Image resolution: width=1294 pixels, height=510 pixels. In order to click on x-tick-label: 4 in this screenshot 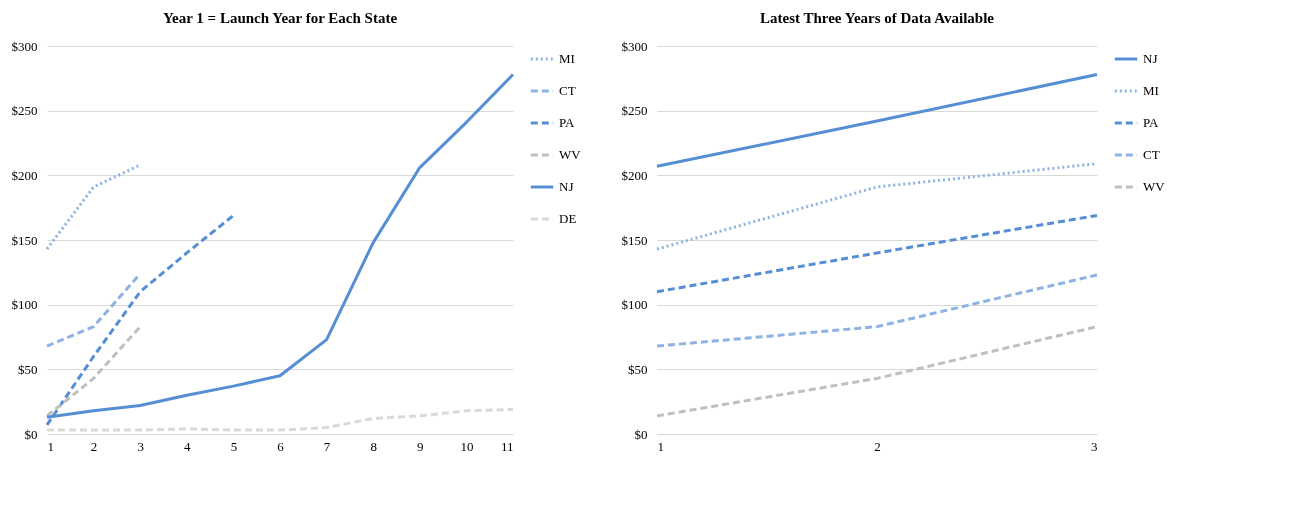, I will do `click(188, 446)`.